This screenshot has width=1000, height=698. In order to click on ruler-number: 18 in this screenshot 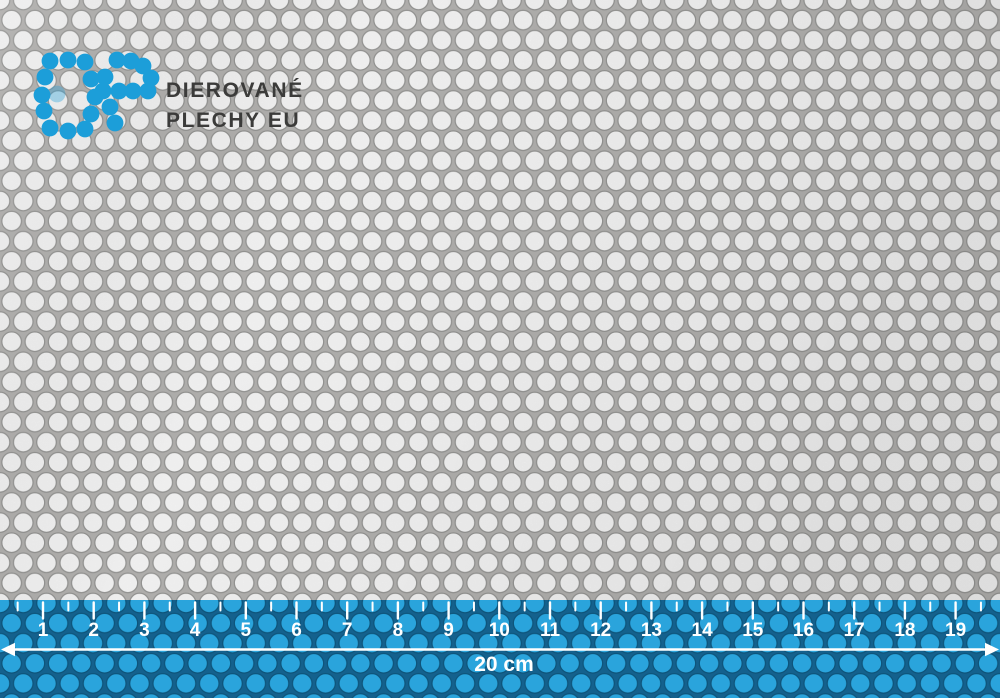, I will do `click(905, 630)`.